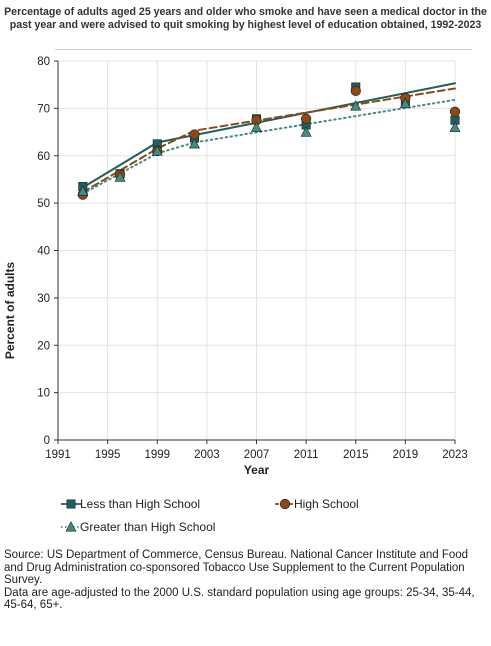  Describe the element at coordinates (326, 504) in the screenshot. I see `legend-label-high-school: High School` at that location.